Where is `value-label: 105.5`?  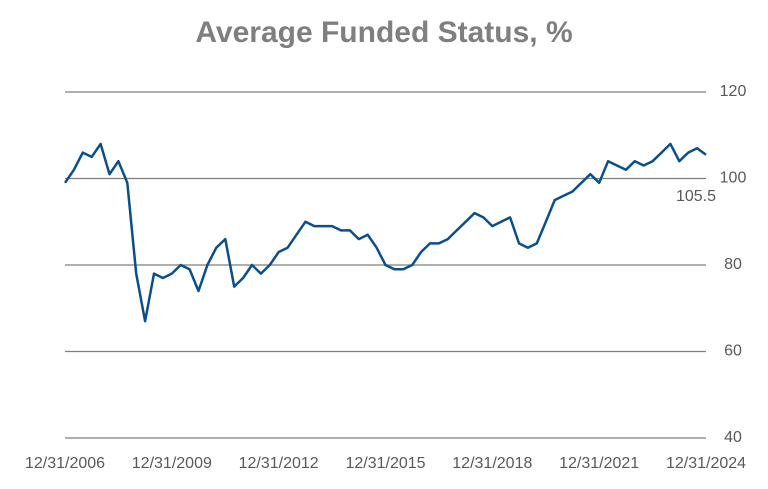
value-label: 105.5 is located at coordinates (696, 196).